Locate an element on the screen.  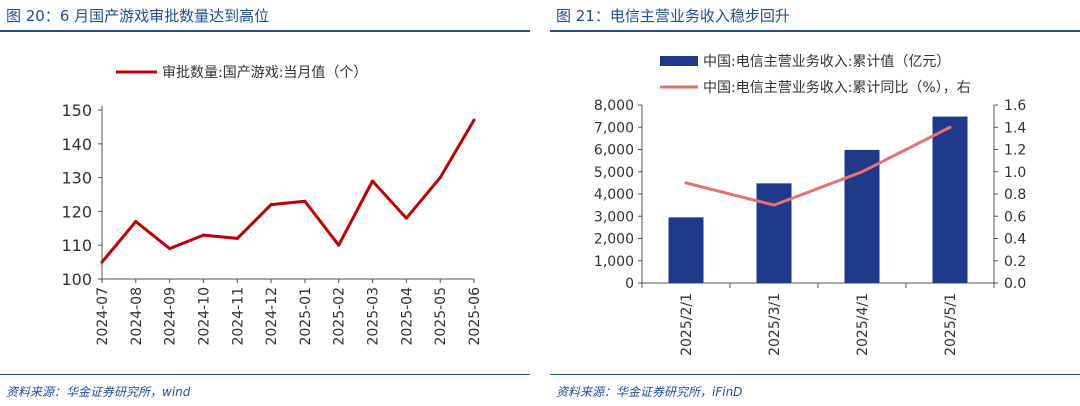
x-tick-label: 2025/2/1 is located at coordinates (687, 324).